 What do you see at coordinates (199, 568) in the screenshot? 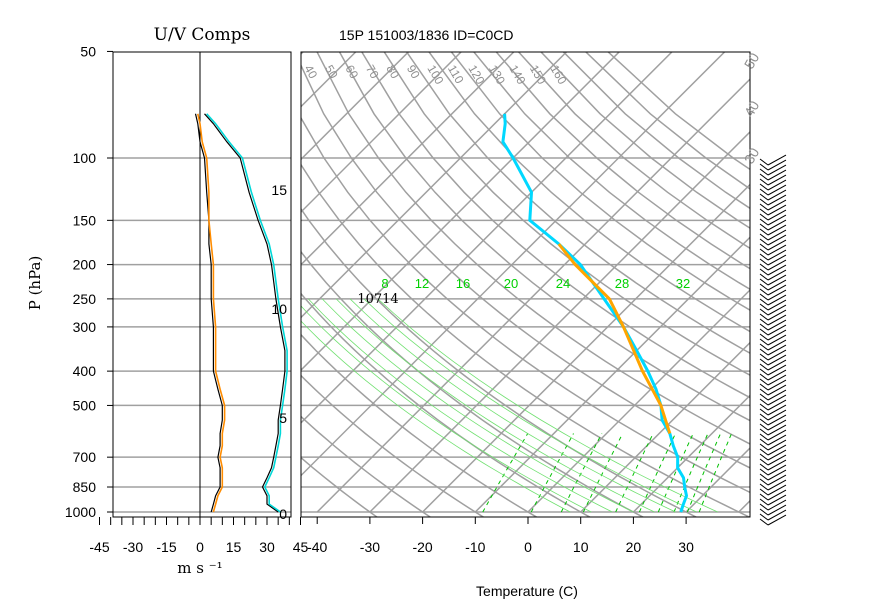
I see `uv-axis-label: m s ⁻¹` at bounding box center [199, 568].